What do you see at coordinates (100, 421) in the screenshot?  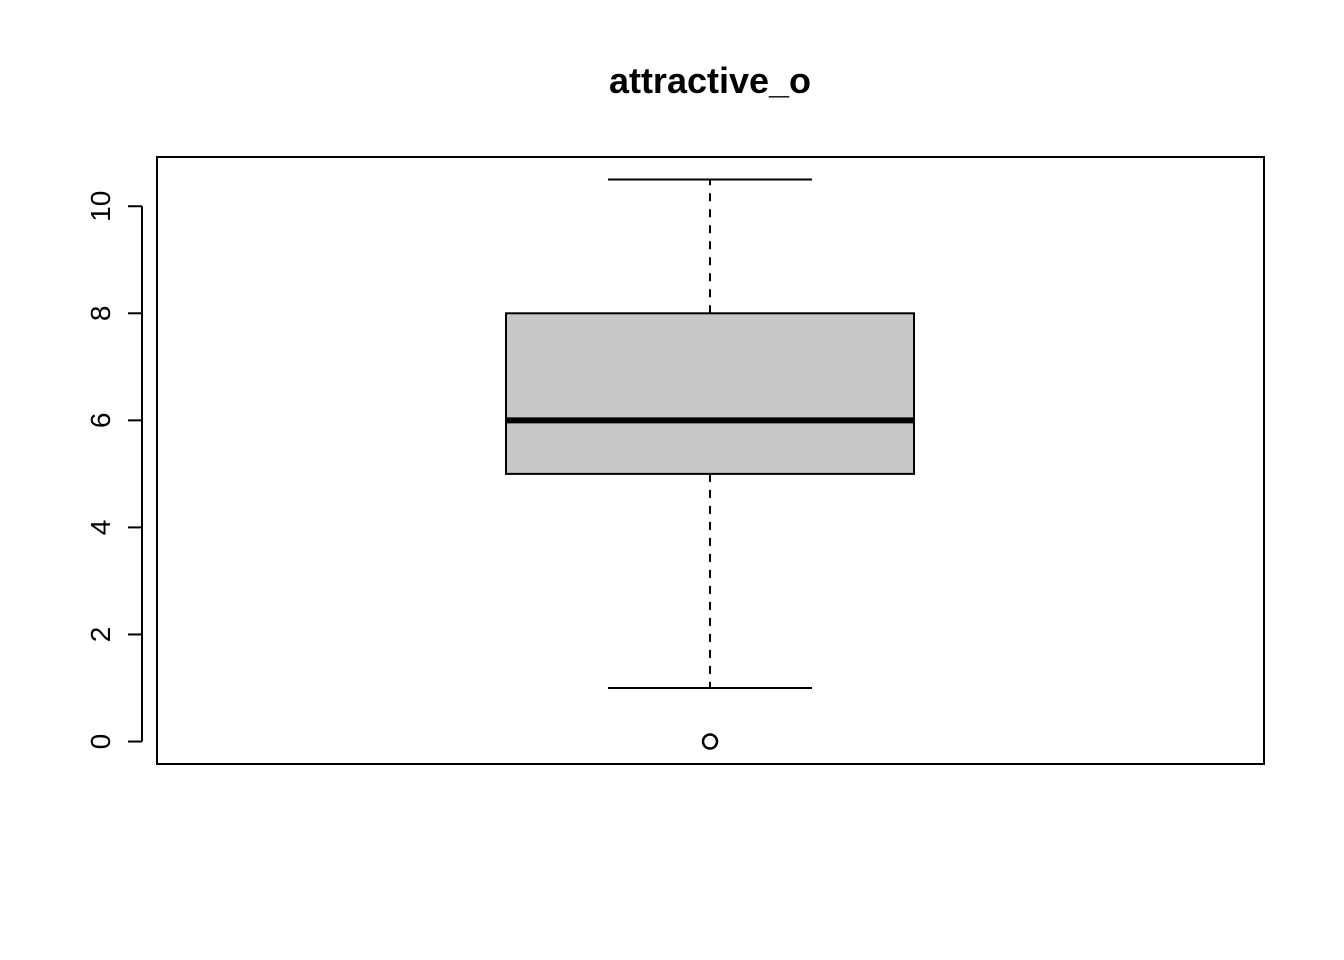 I see `y-tick-label: 6` at bounding box center [100, 421].